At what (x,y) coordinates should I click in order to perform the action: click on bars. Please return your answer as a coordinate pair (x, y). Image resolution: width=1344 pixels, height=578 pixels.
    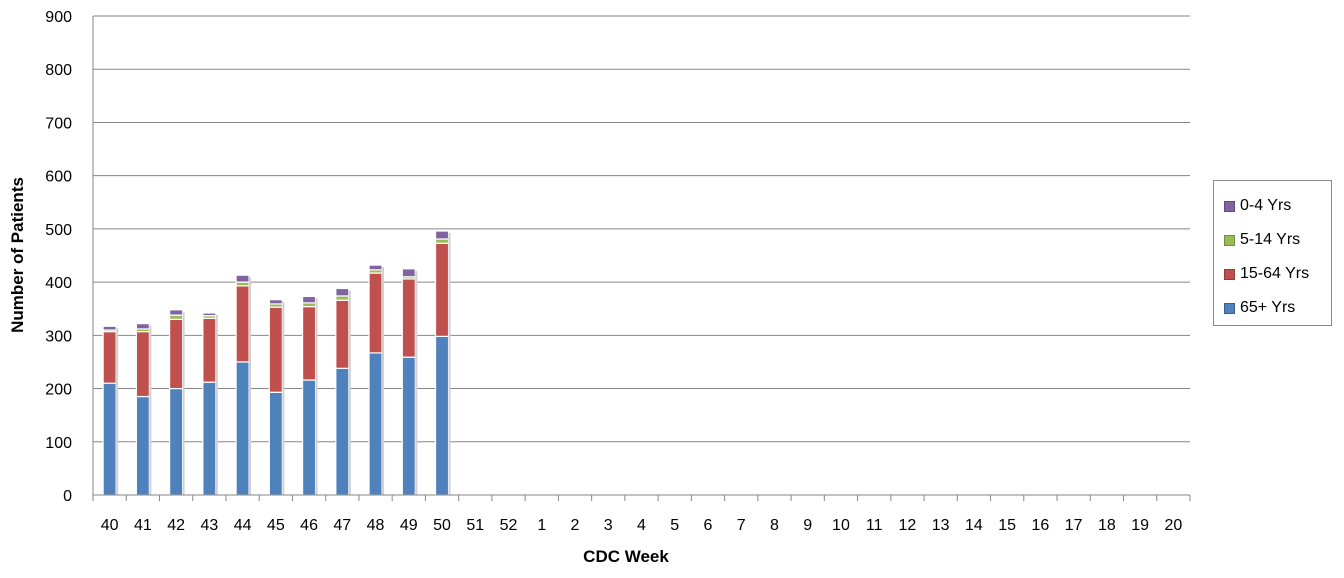
    Looking at the image, I should click on (276, 363).